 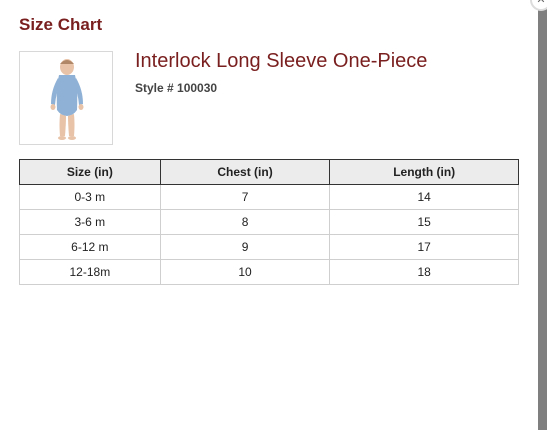 I want to click on table-row: 3-6 m 8 15, so click(x=269, y=222).